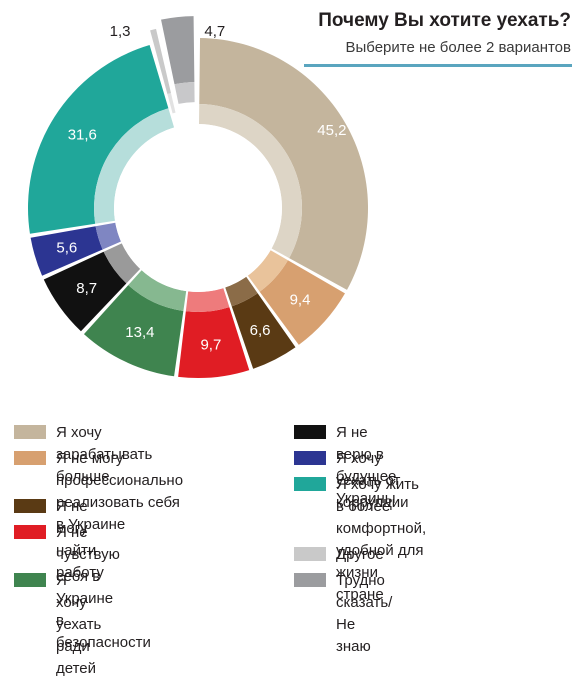 The width and height of the screenshot is (585, 680). What do you see at coordinates (66, 248) in the screenshot?
I see `slice-label-7: 5,6` at bounding box center [66, 248].